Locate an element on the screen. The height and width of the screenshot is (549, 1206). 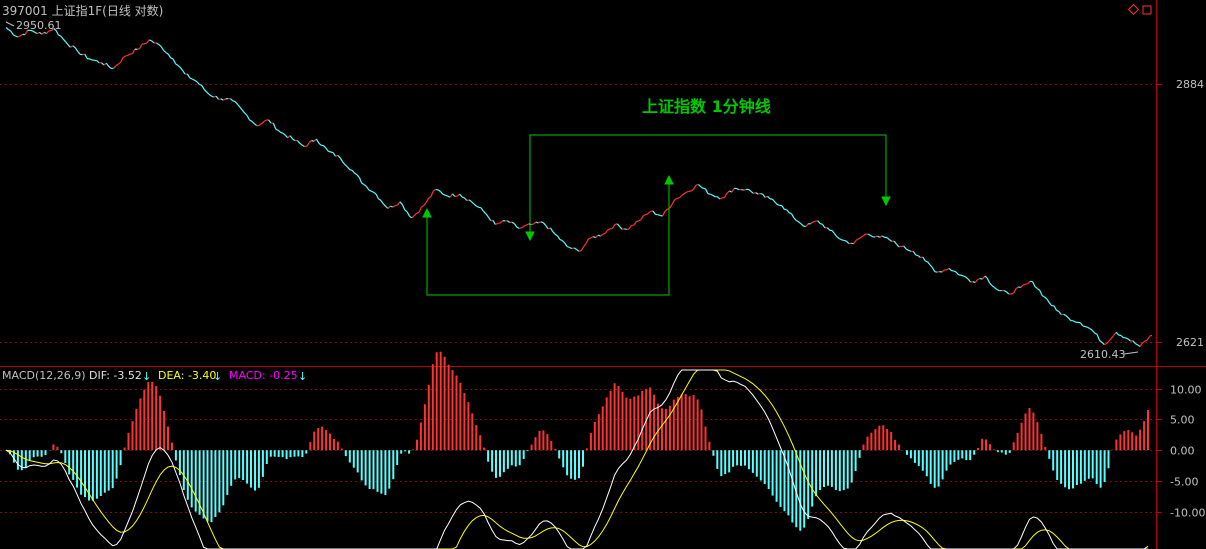
macd-tick-label: 0.00 is located at coordinates (1182, 451).